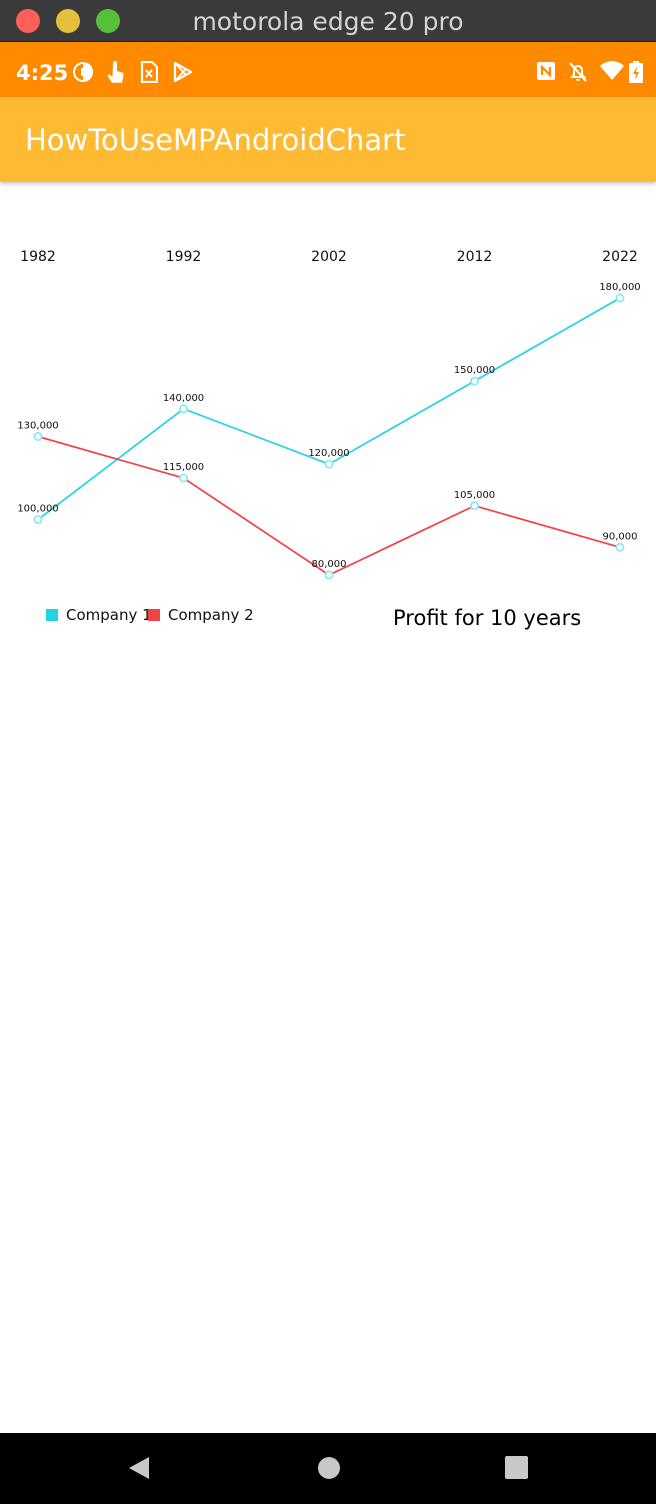 The image size is (656, 1504). I want to click on data-value-label: 120,000, so click(328, 453).